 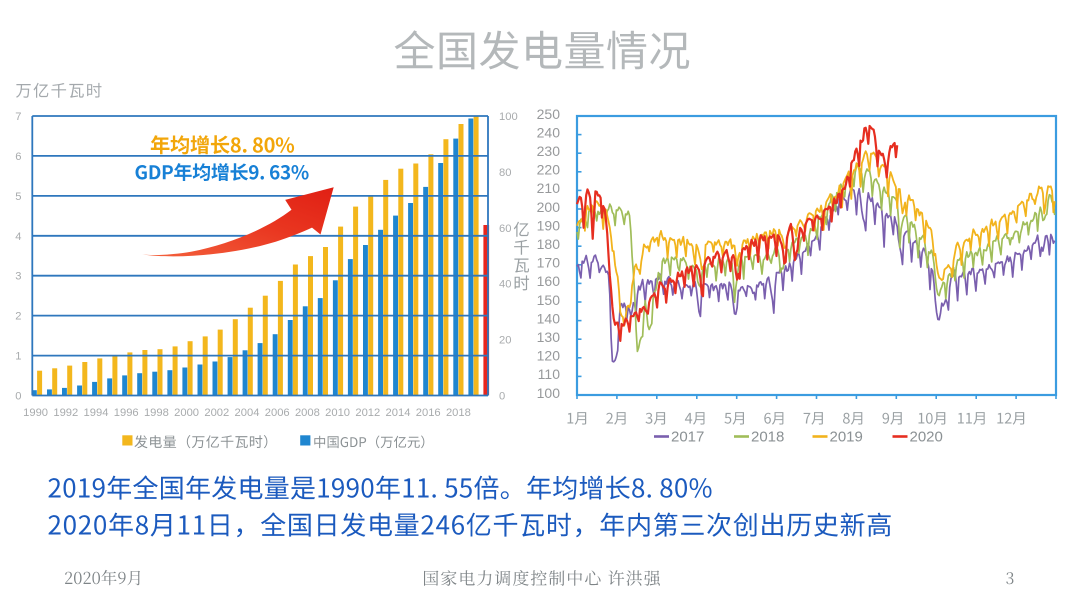 I want to click on svg-text: 2014, so click(x=398, y=413).